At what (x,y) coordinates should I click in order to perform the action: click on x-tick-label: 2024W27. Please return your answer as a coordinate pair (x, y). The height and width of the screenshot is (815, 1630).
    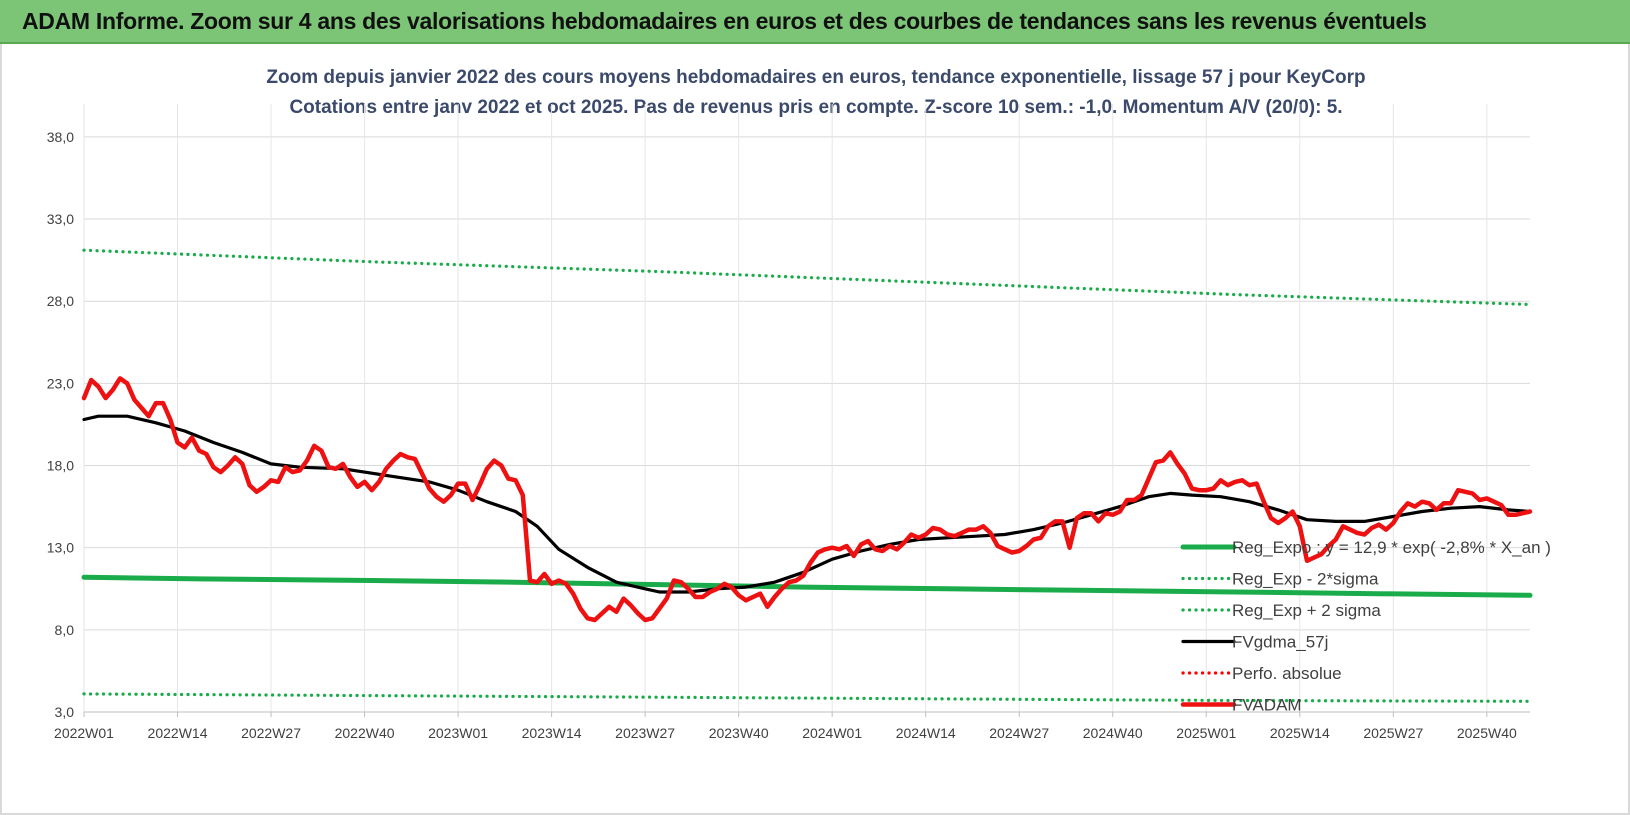
    Looking at the image, I should click on (1019, 733).